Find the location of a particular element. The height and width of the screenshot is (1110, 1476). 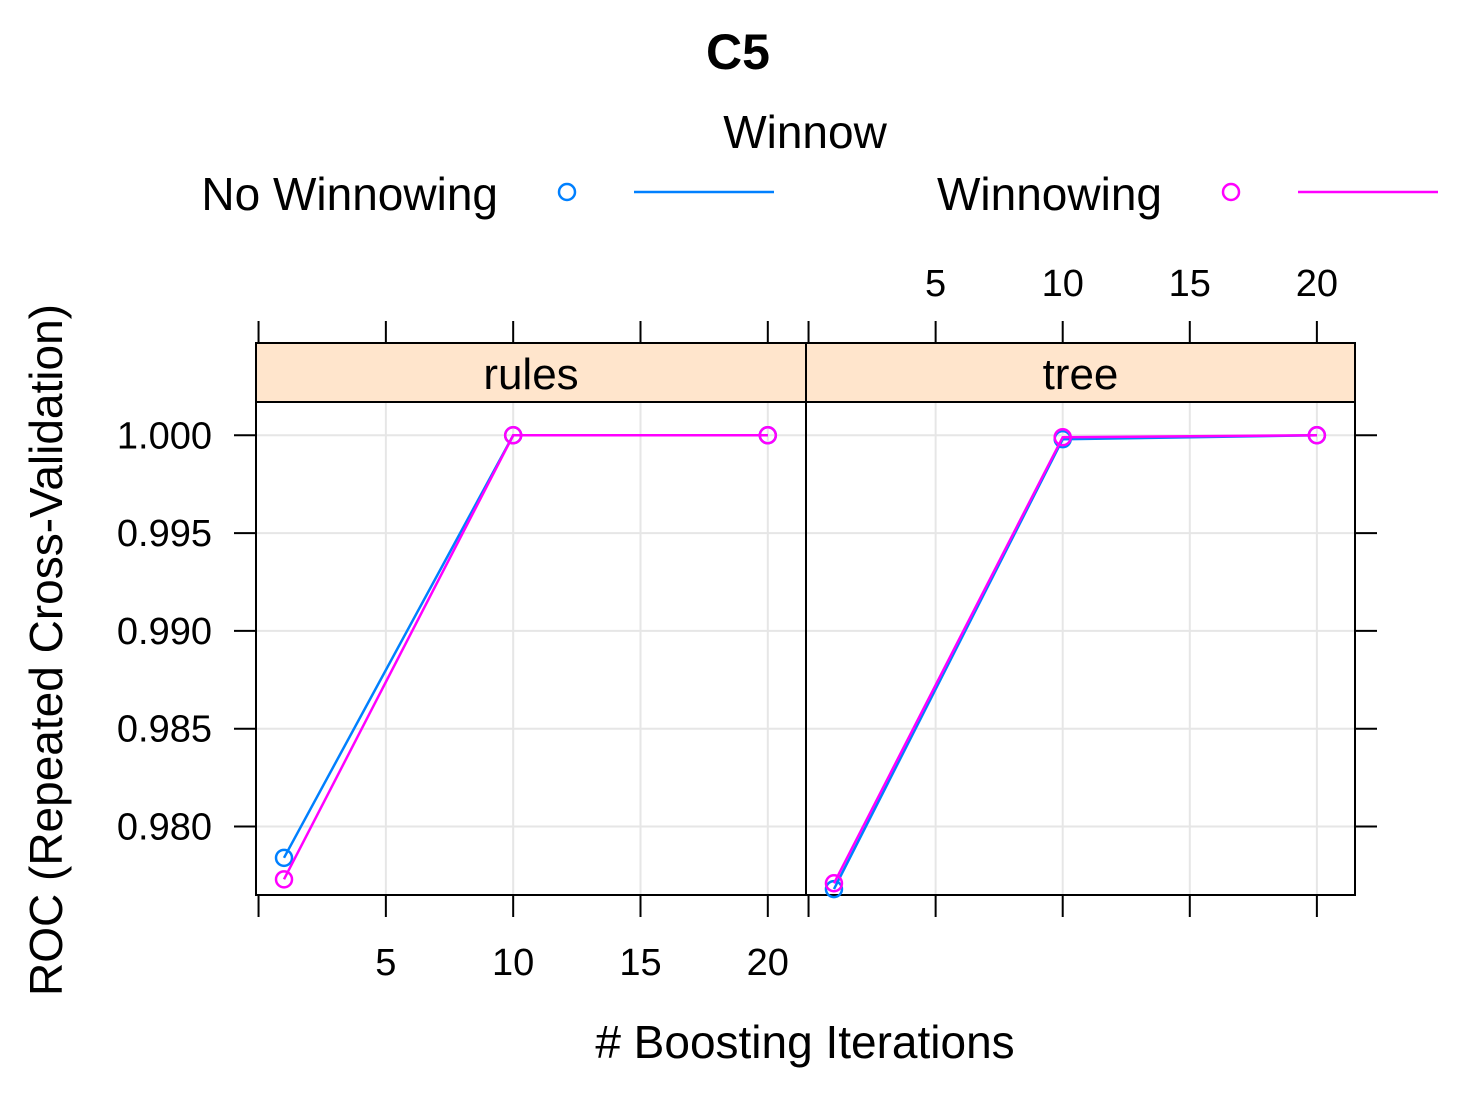

strip-label-tree: tree is located at coordinates (1081, 374).